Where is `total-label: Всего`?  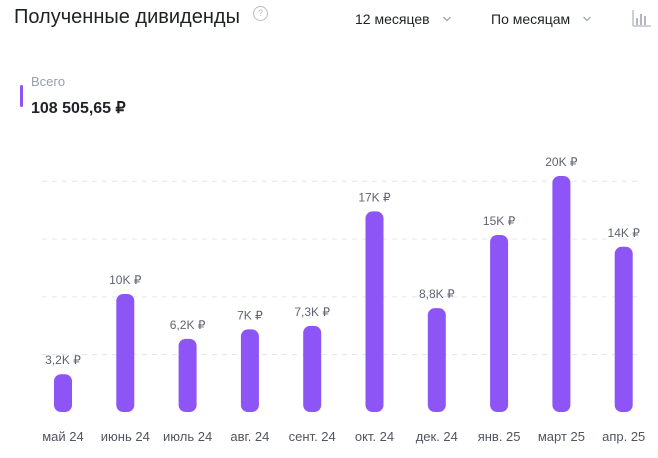 total-label: Всего is located at coordinates (48, 81).